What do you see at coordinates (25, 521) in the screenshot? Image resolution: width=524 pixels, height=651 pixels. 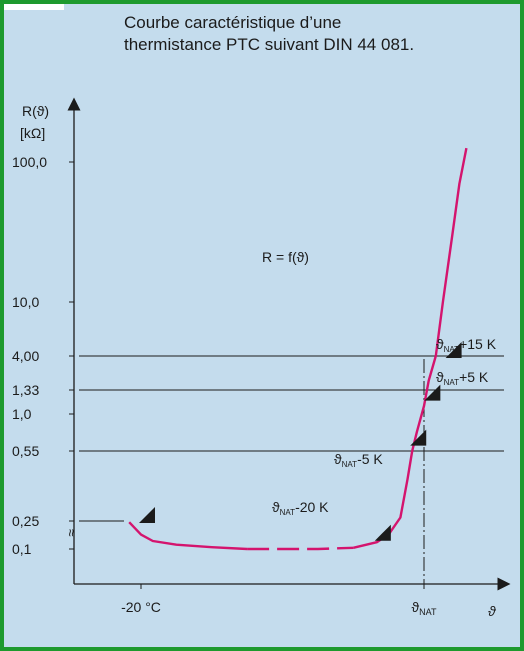 I see `y-tick-label-6: 0,25` at bounding box center [25, 521].